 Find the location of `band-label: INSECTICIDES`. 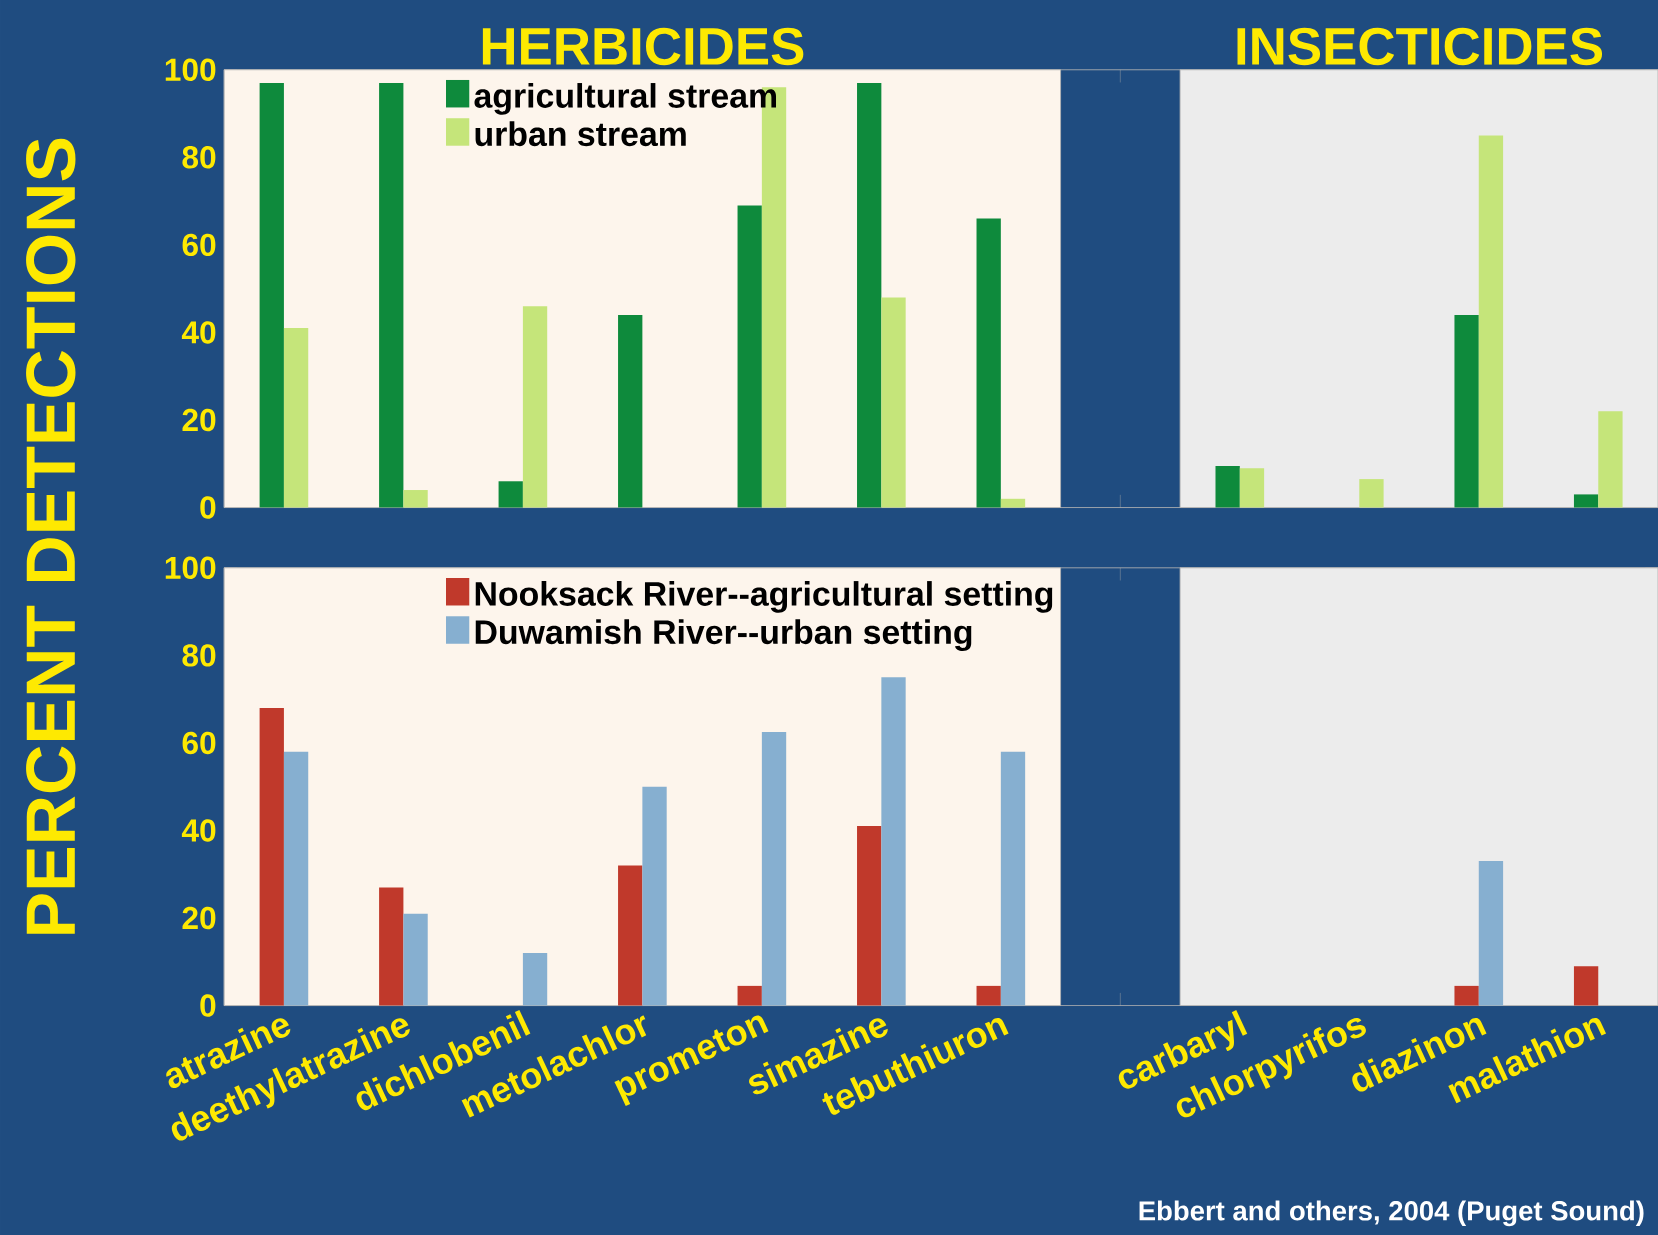

band-label: INSECTICIDES is located at coordinates (1420, 46).